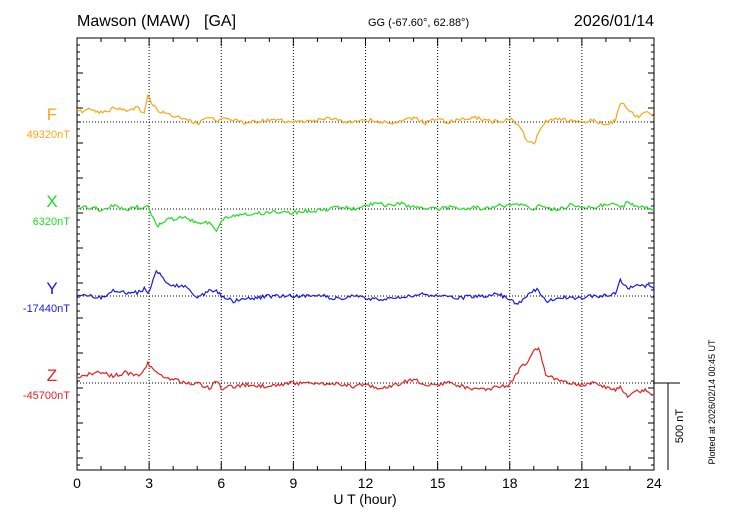 This screenshot has height=520, width=730. I want to click on x-tick-labels: 0 3 6 9 12 15 18 21 24, so click(367, 483).